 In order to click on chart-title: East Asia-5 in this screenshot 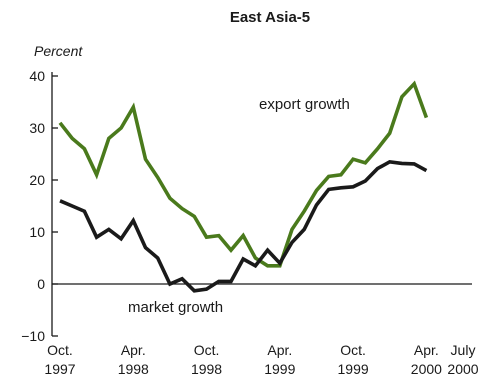, I will do `click(270, 17)`.